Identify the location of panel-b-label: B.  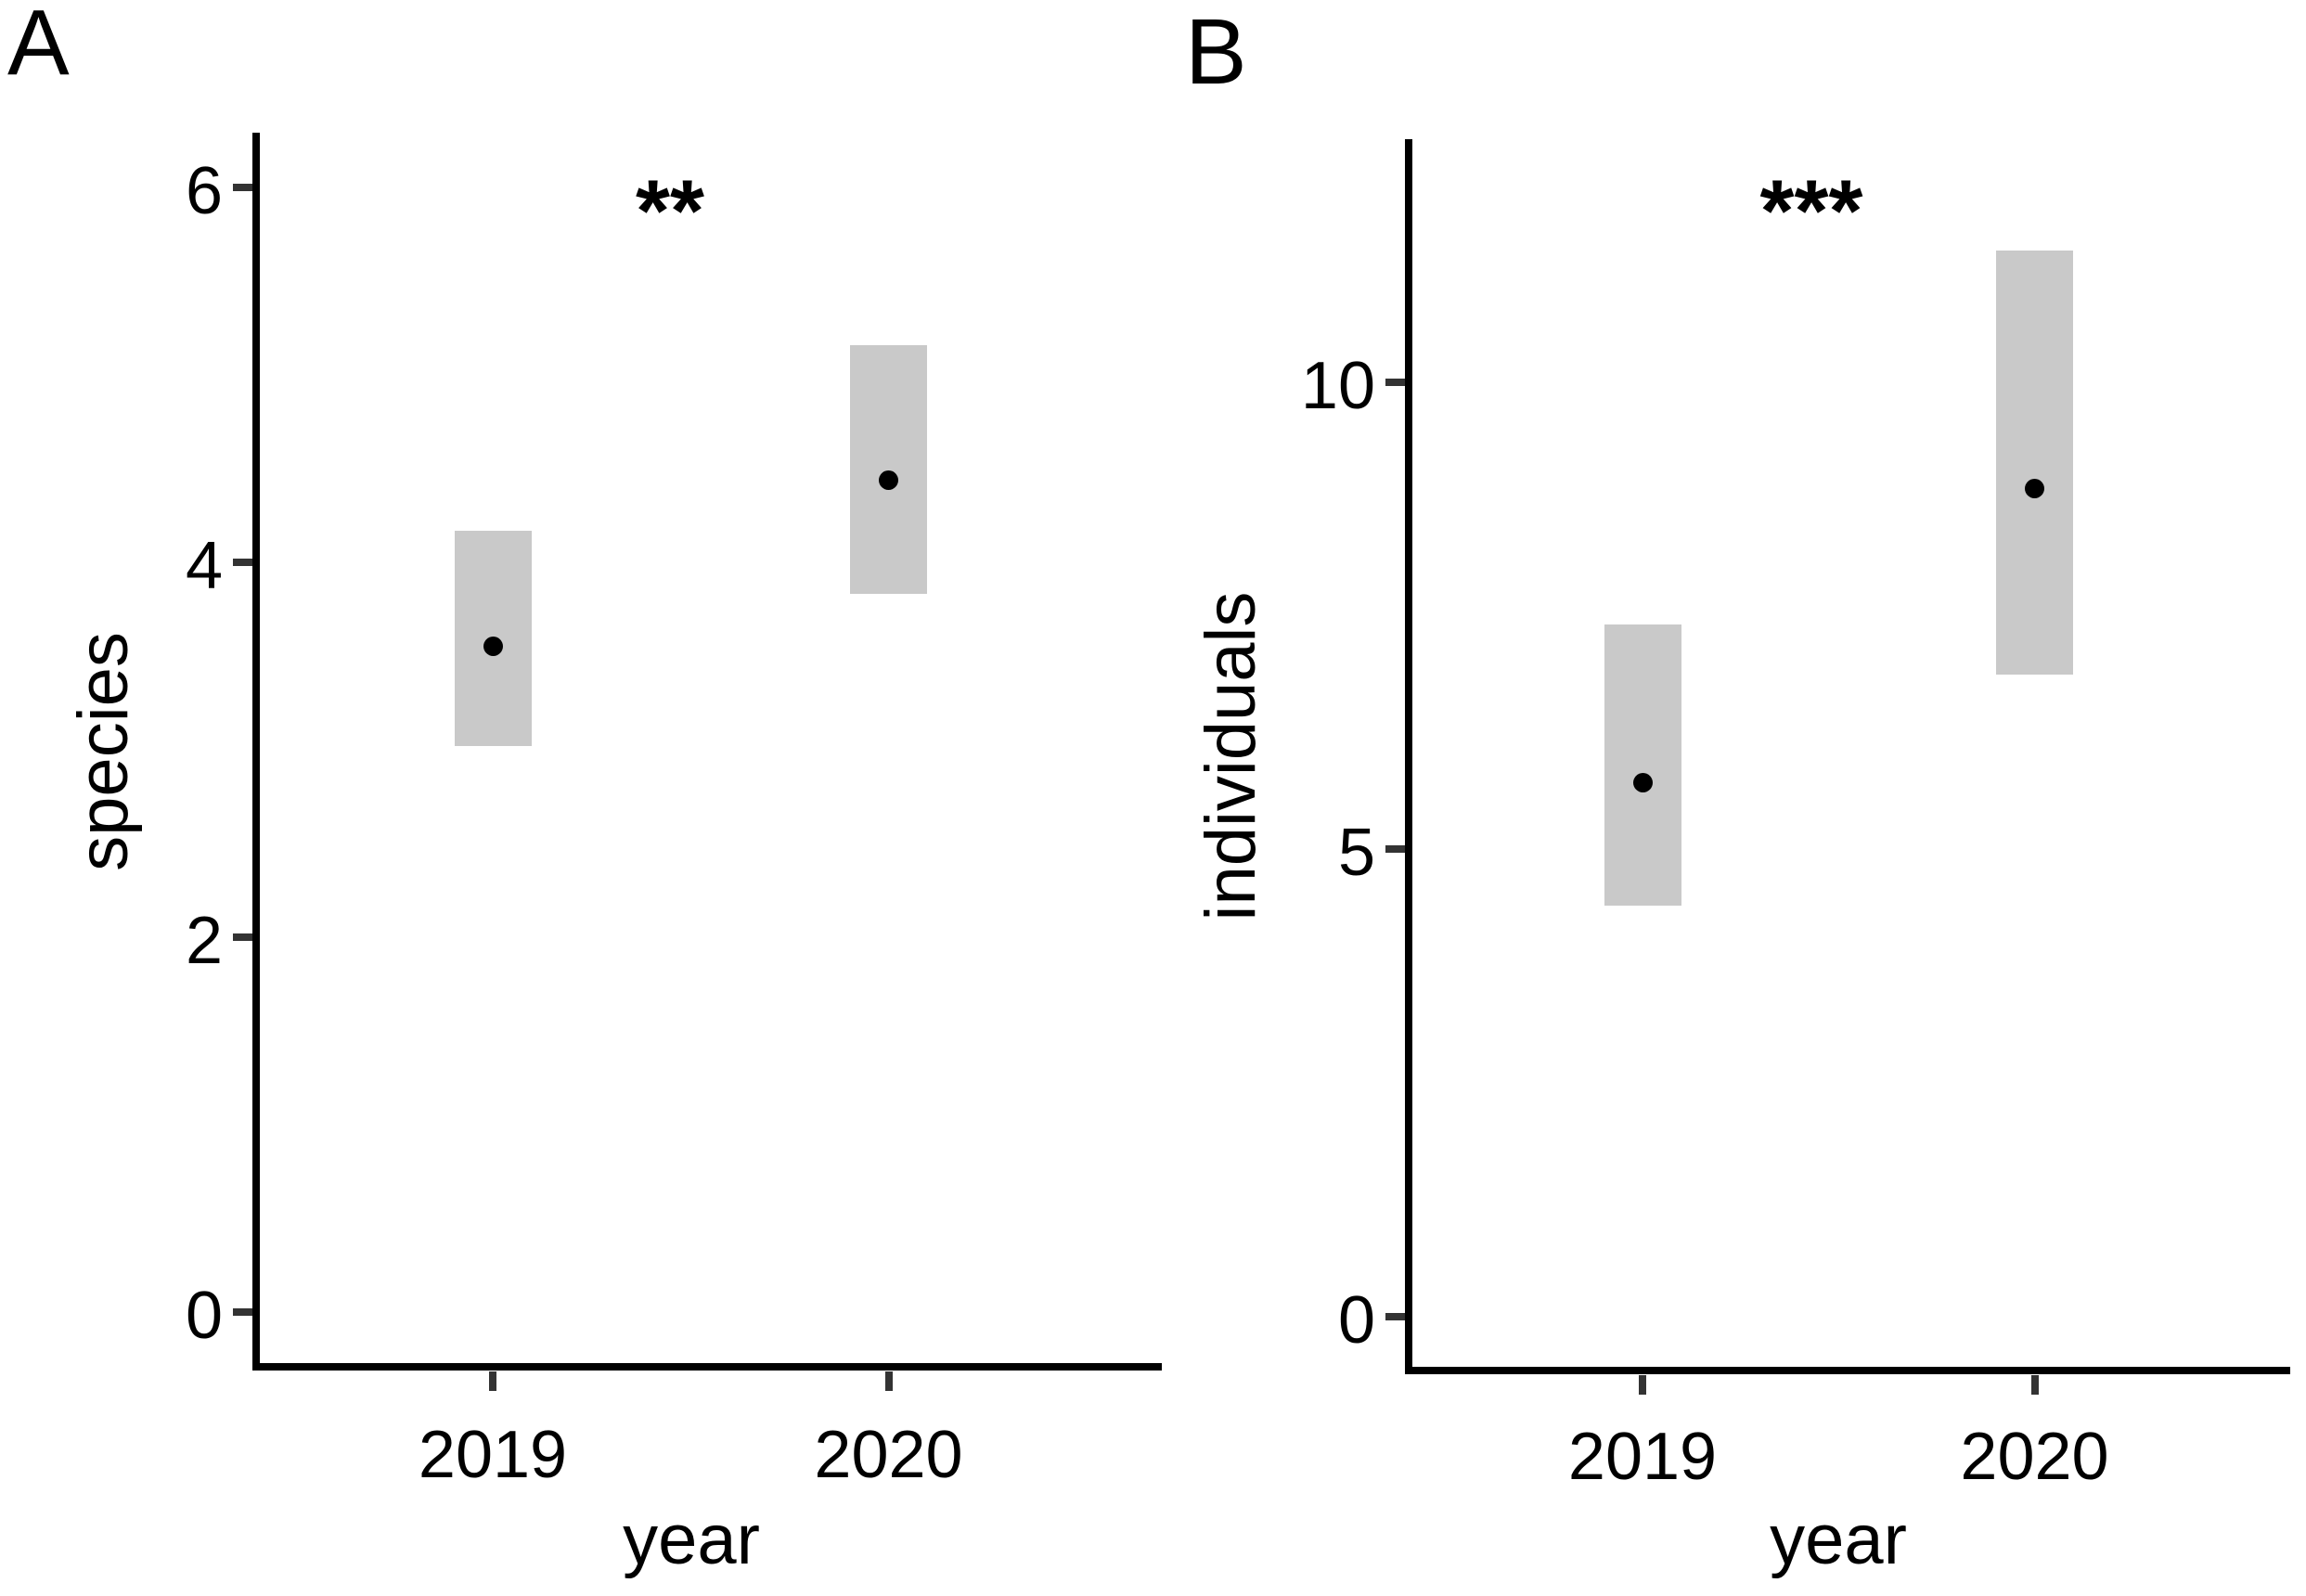
(1216, 52).